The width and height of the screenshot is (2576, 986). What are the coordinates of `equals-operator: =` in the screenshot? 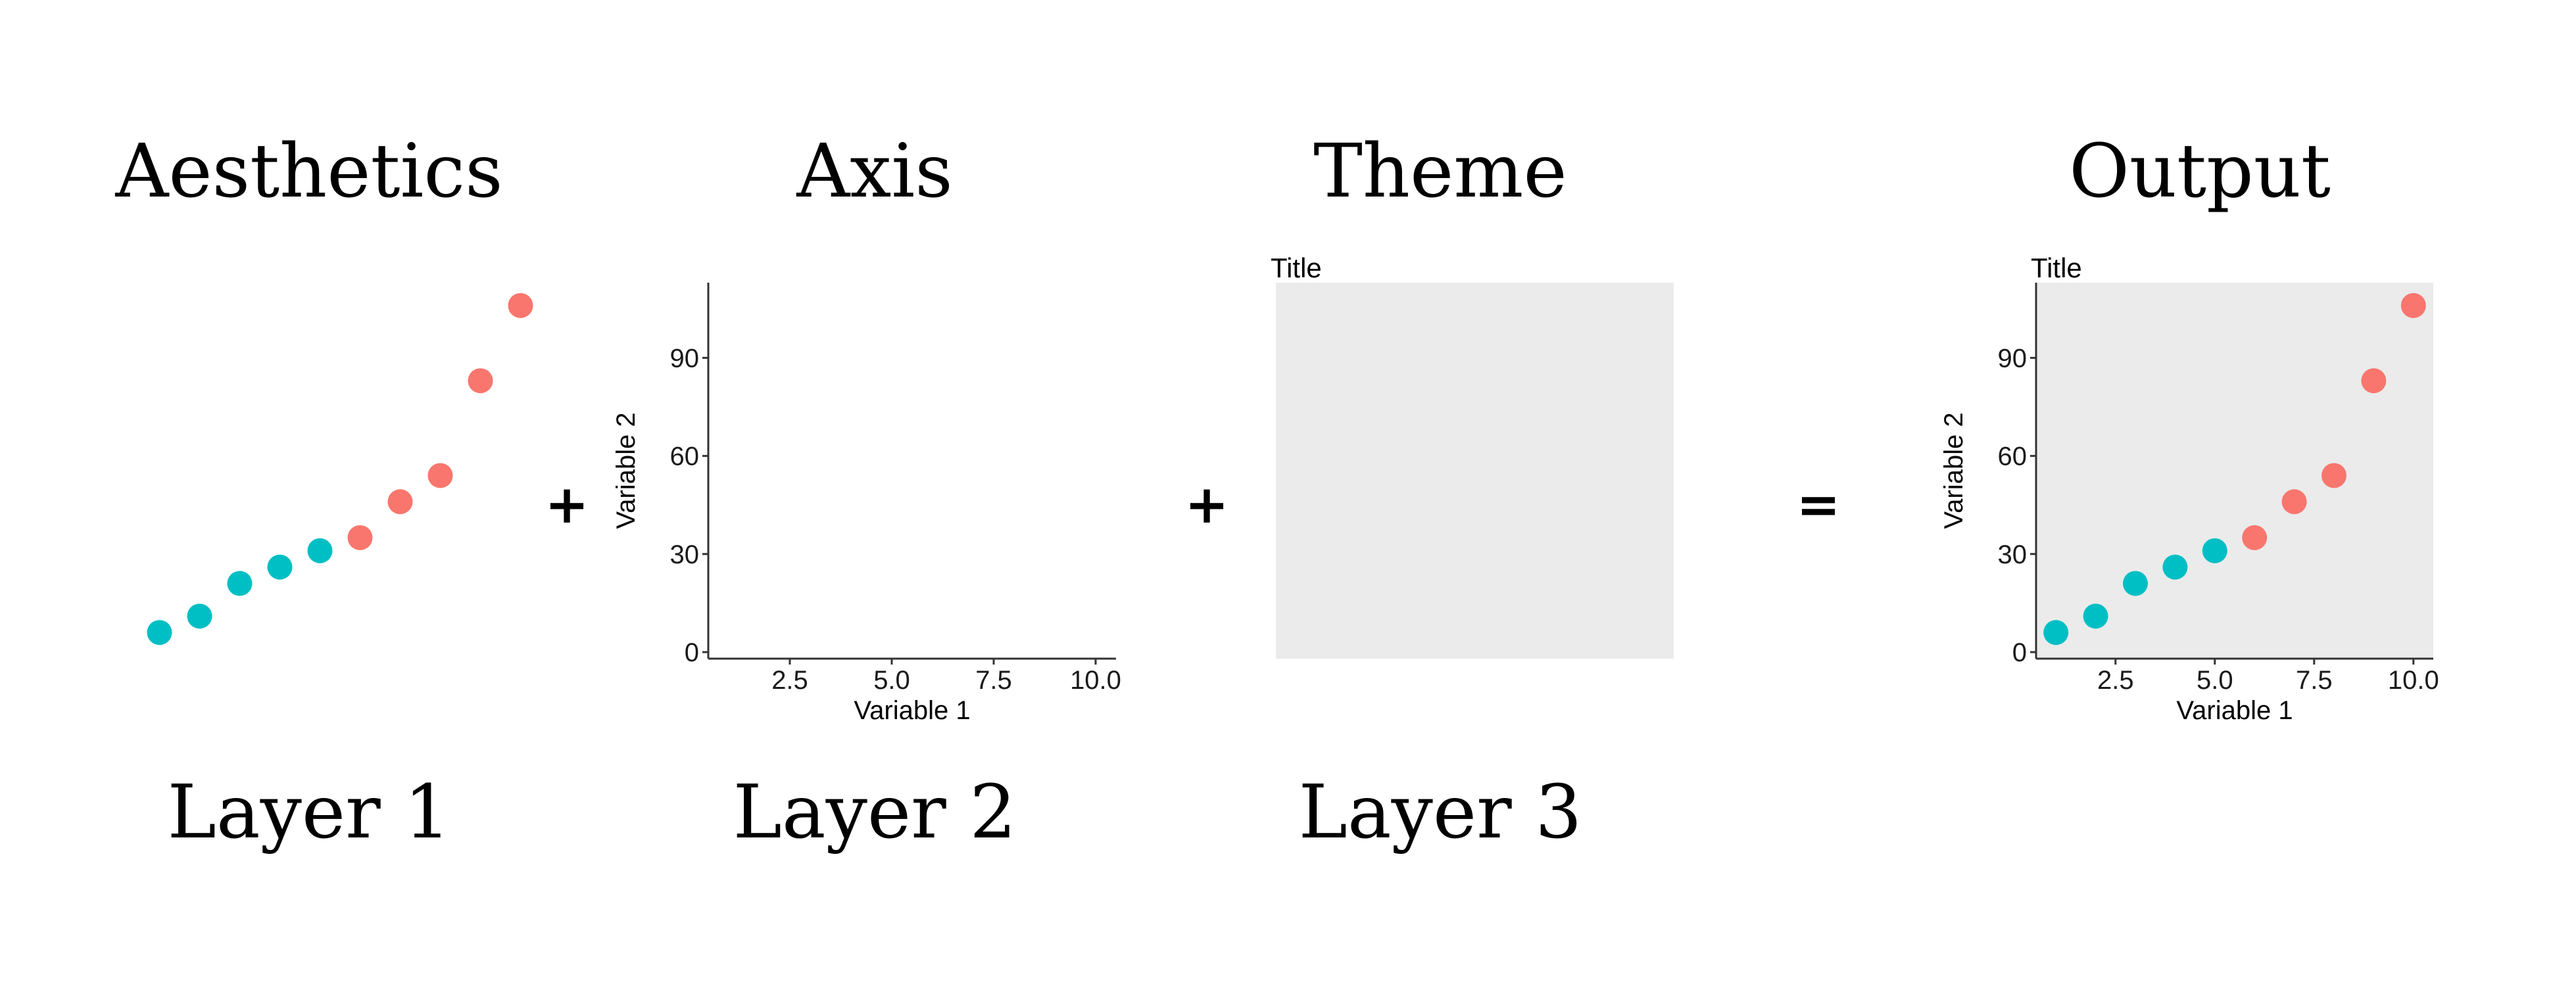 It's located at (1818, 505).